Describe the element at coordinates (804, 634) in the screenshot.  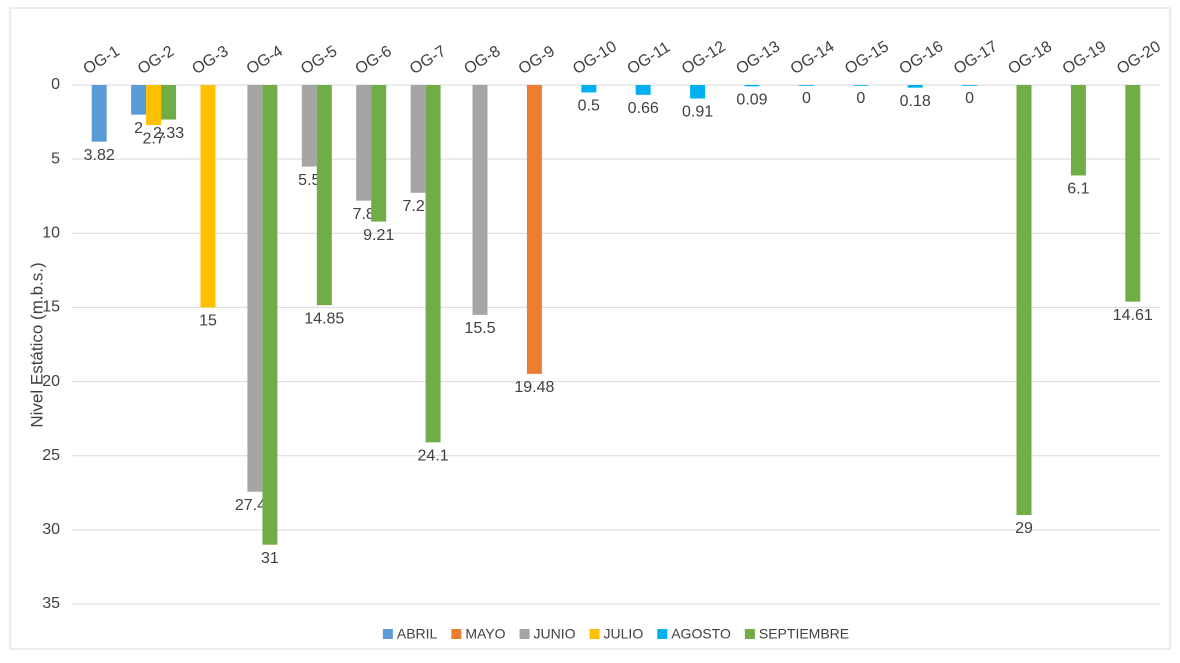
I see `legend-label: SEPTIEMBRE` at that location.